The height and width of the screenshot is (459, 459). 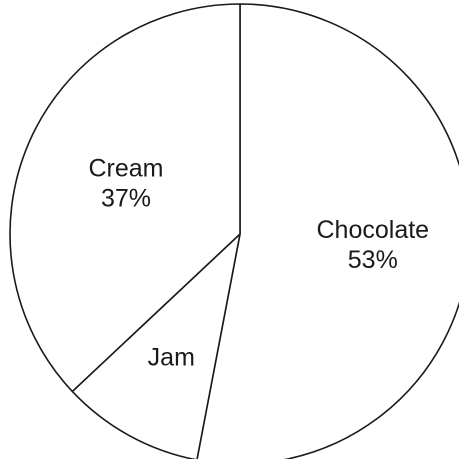 I want to click on slice-value-chocolate: 53%, so click(x=373, y=260).